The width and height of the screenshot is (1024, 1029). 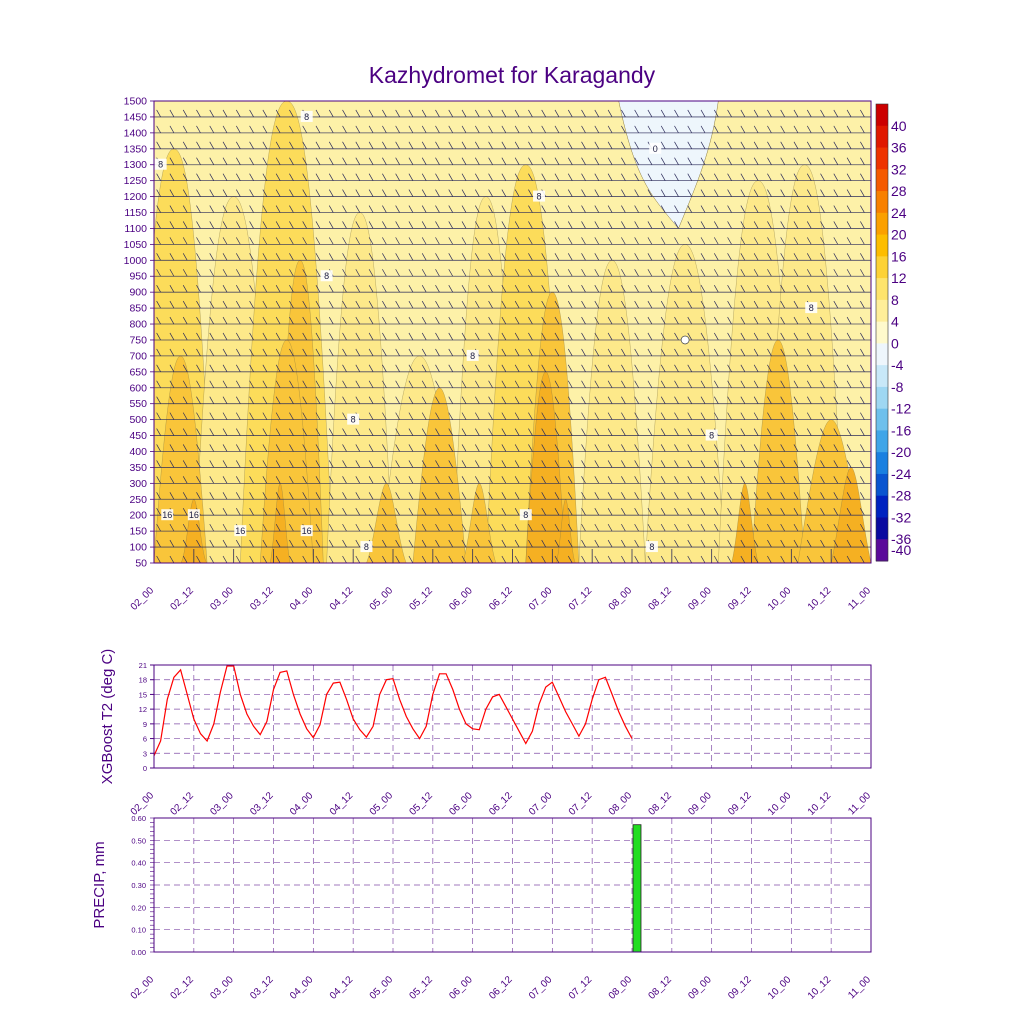 What do you see at coordinates (138, 372) in the screenshot?
I see `y-tick-label: 650` at bounding box center [138, 372].